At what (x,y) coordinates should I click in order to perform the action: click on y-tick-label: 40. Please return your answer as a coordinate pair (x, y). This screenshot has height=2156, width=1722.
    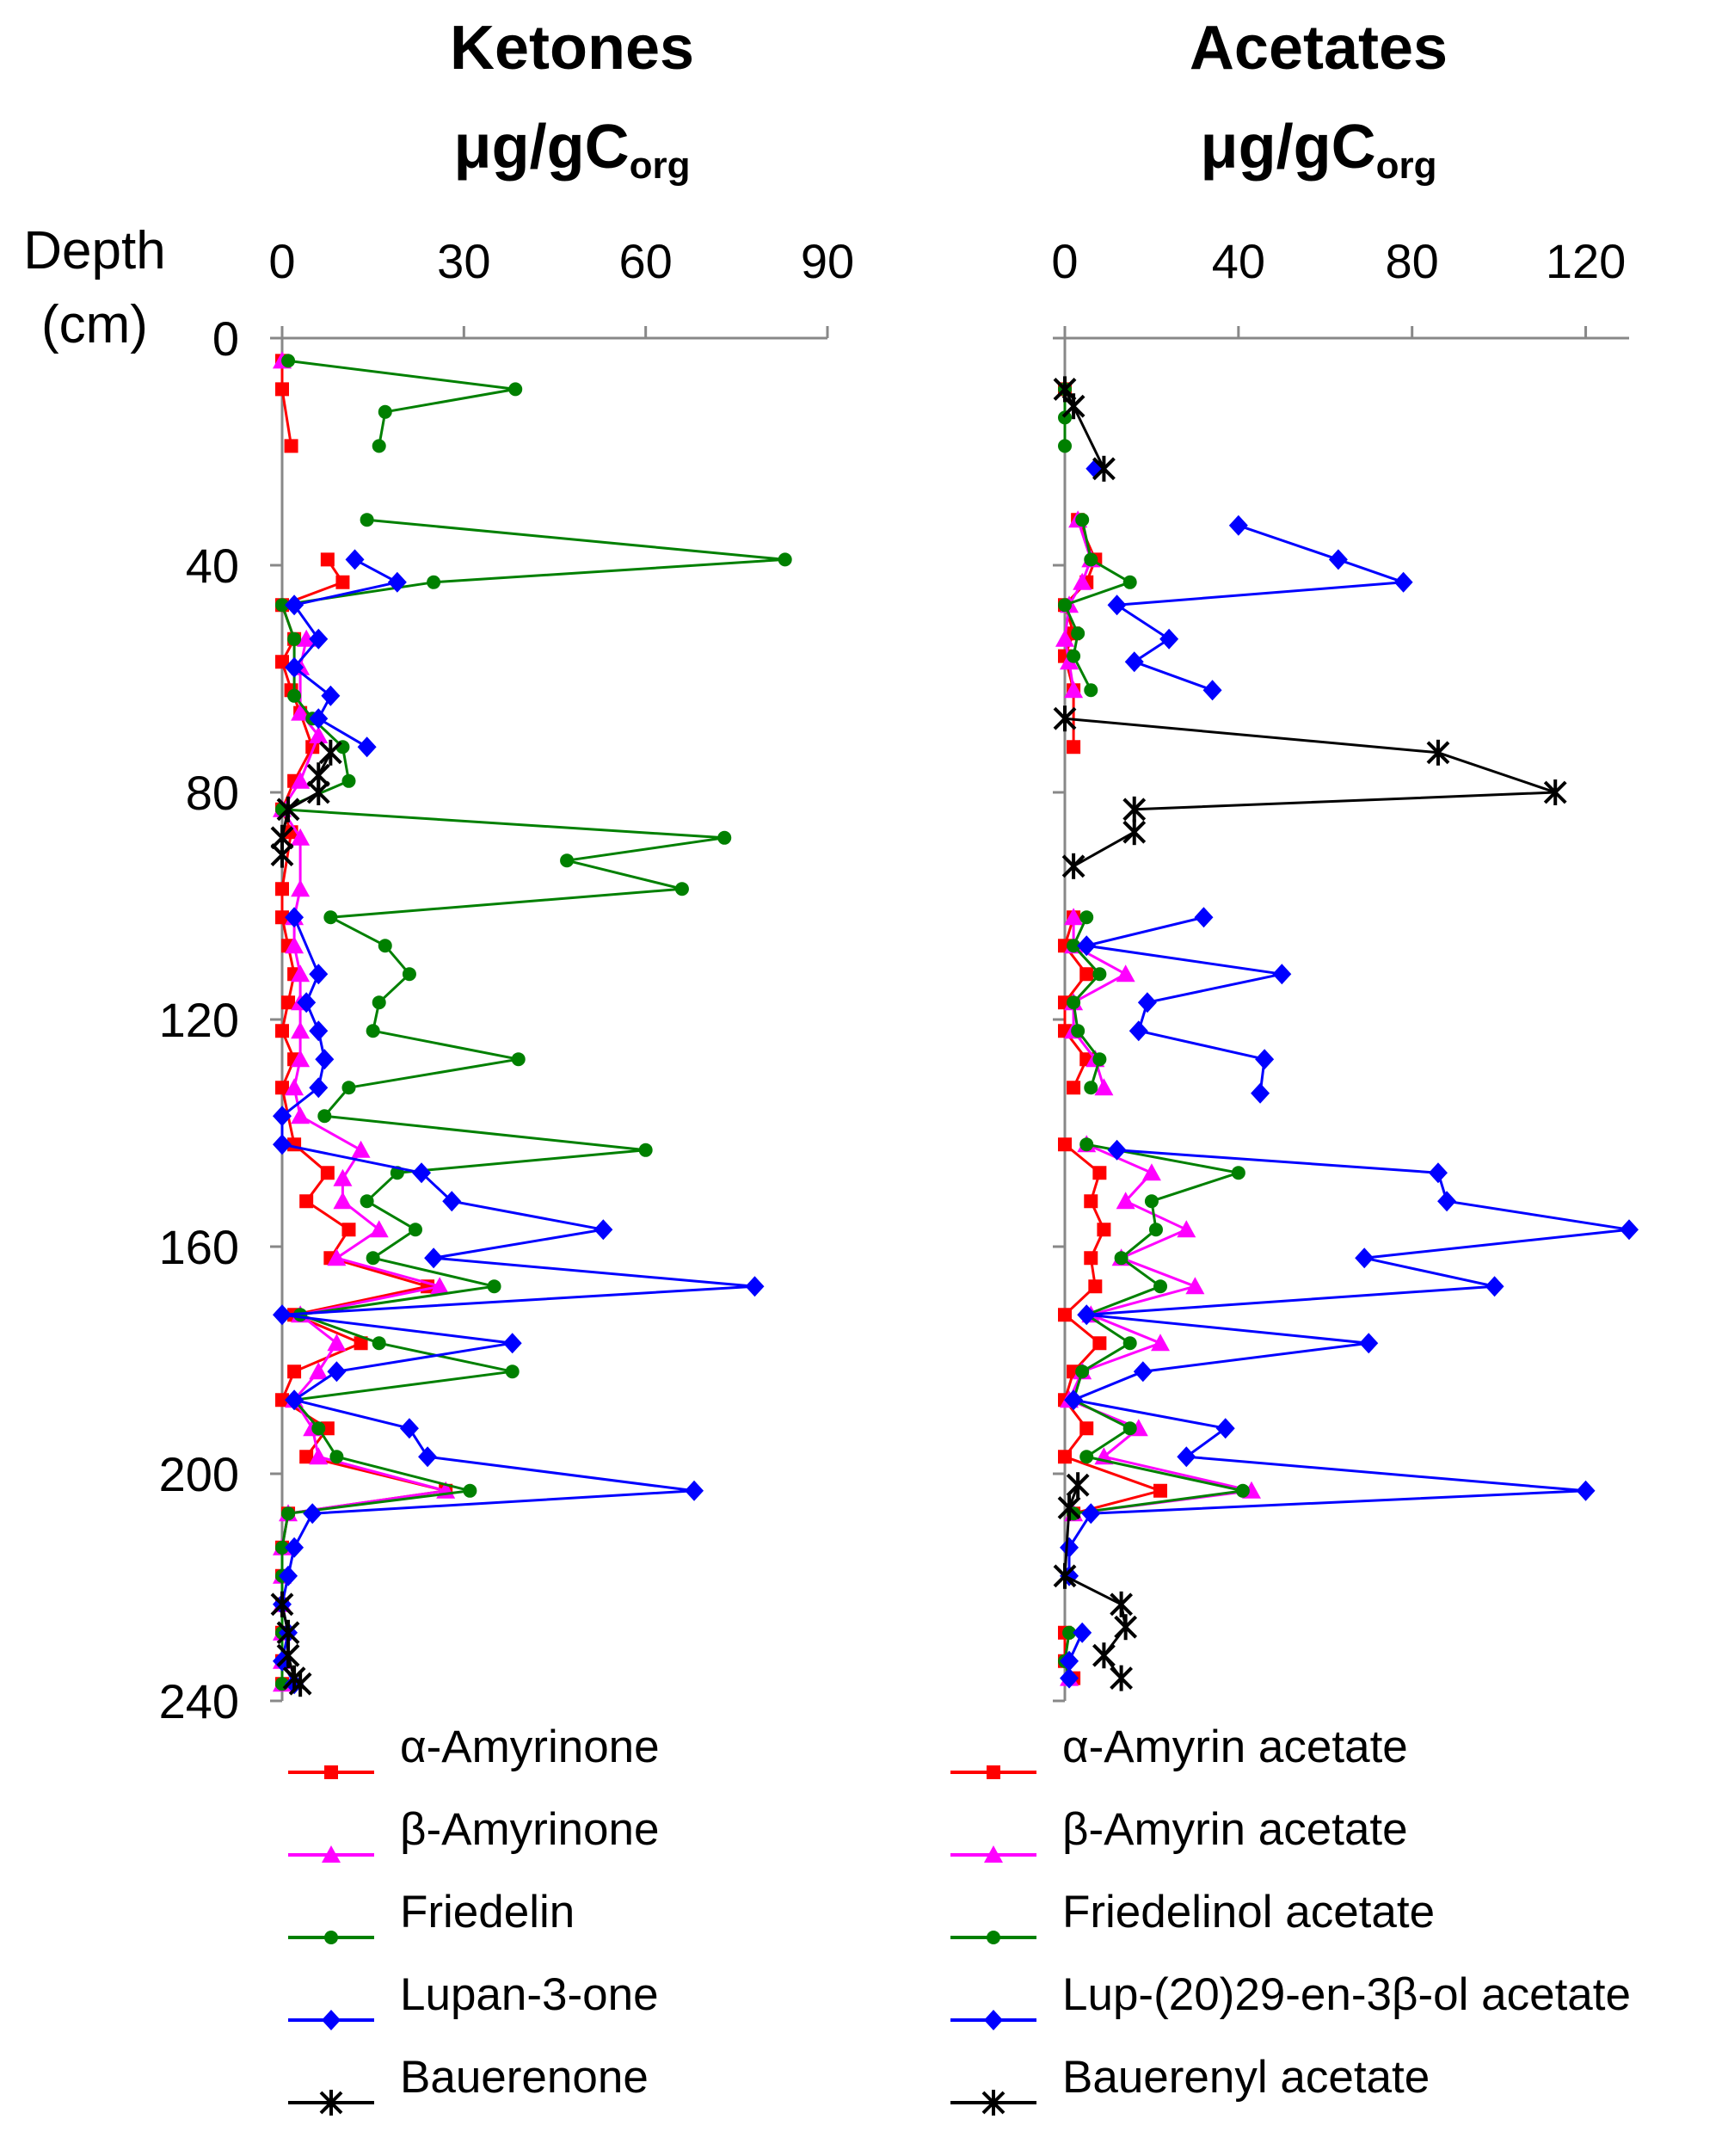
    Looking at the image, I should click on (212, 566).